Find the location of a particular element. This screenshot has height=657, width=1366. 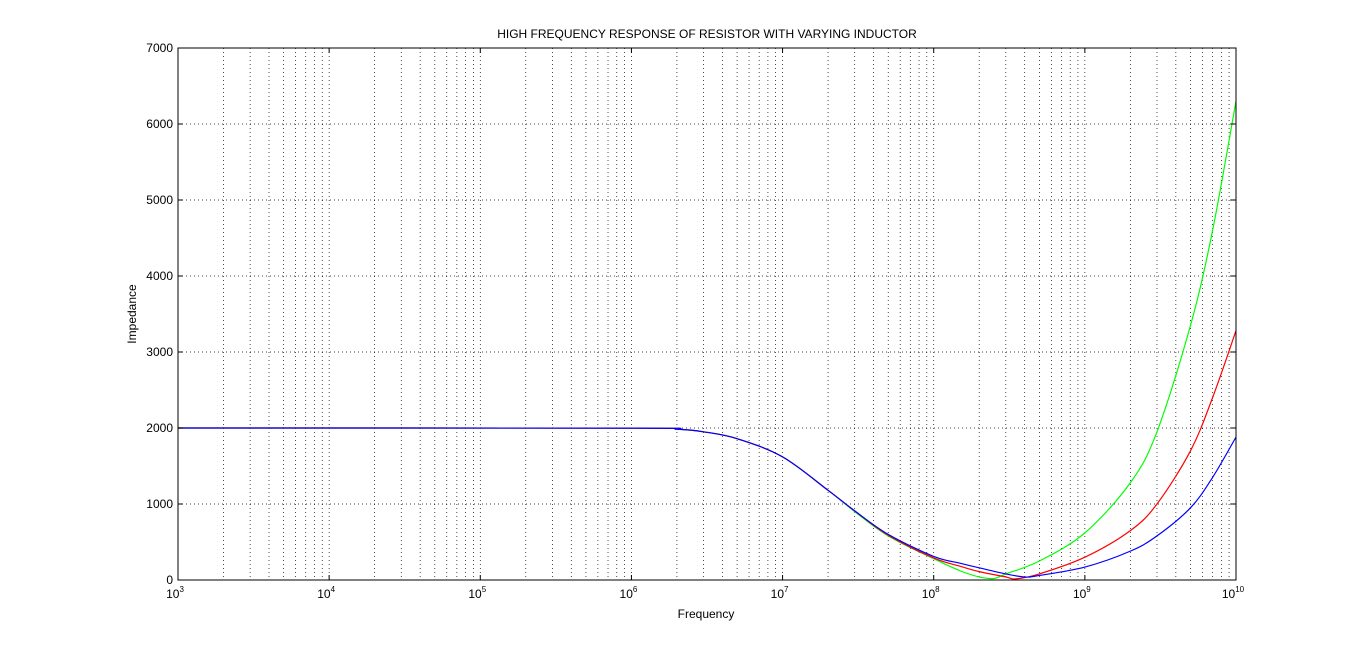

y-tick-label: 0 is located at coordinates (169, 580).